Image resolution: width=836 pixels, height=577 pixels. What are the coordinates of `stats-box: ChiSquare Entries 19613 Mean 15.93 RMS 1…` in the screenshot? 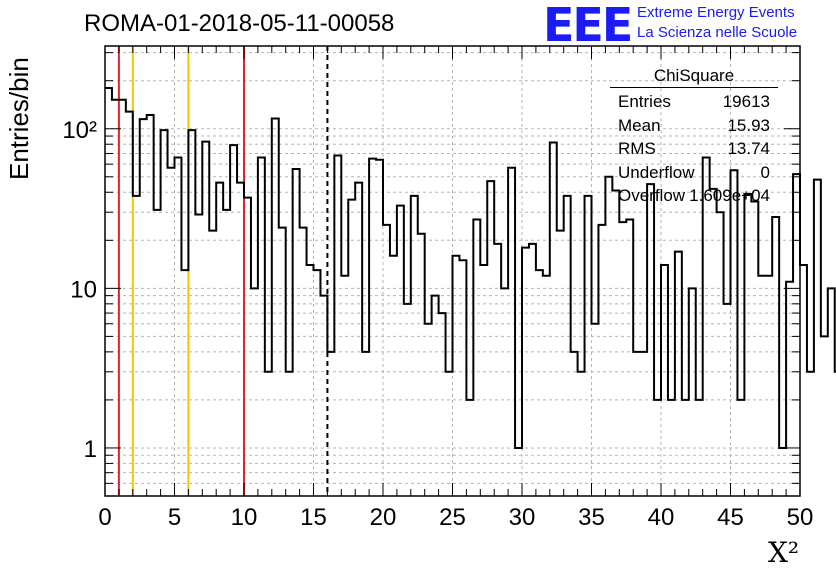 It's located at (694, 137).